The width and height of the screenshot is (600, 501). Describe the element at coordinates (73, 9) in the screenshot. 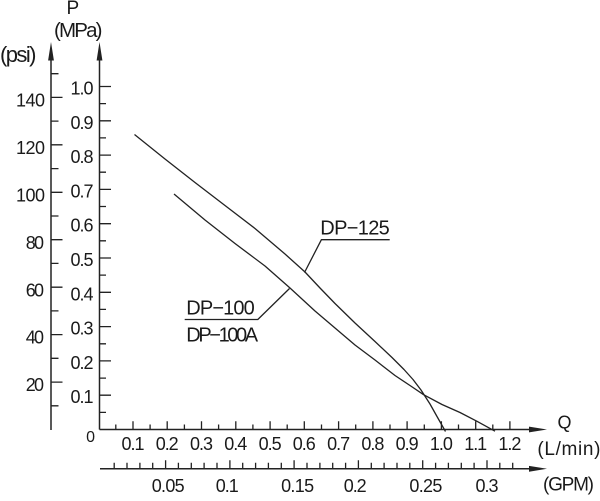

I see `svg-text: P` at that location.